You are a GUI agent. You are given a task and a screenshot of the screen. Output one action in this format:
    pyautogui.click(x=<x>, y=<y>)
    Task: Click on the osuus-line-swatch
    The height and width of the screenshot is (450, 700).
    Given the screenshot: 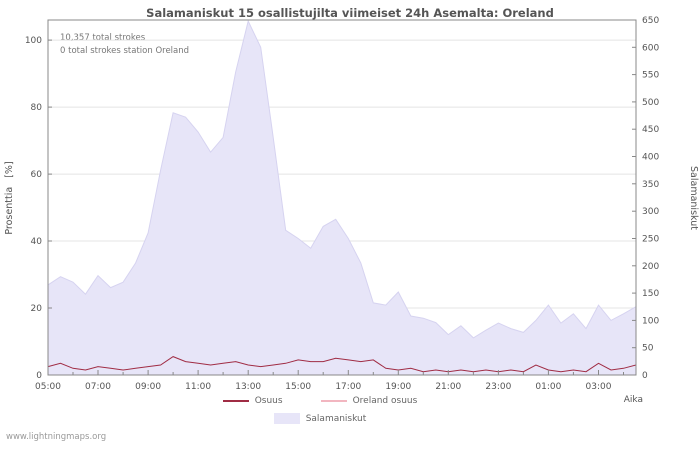 What is the action you would take?
    pyautogui.click(x=235, y=401)
    